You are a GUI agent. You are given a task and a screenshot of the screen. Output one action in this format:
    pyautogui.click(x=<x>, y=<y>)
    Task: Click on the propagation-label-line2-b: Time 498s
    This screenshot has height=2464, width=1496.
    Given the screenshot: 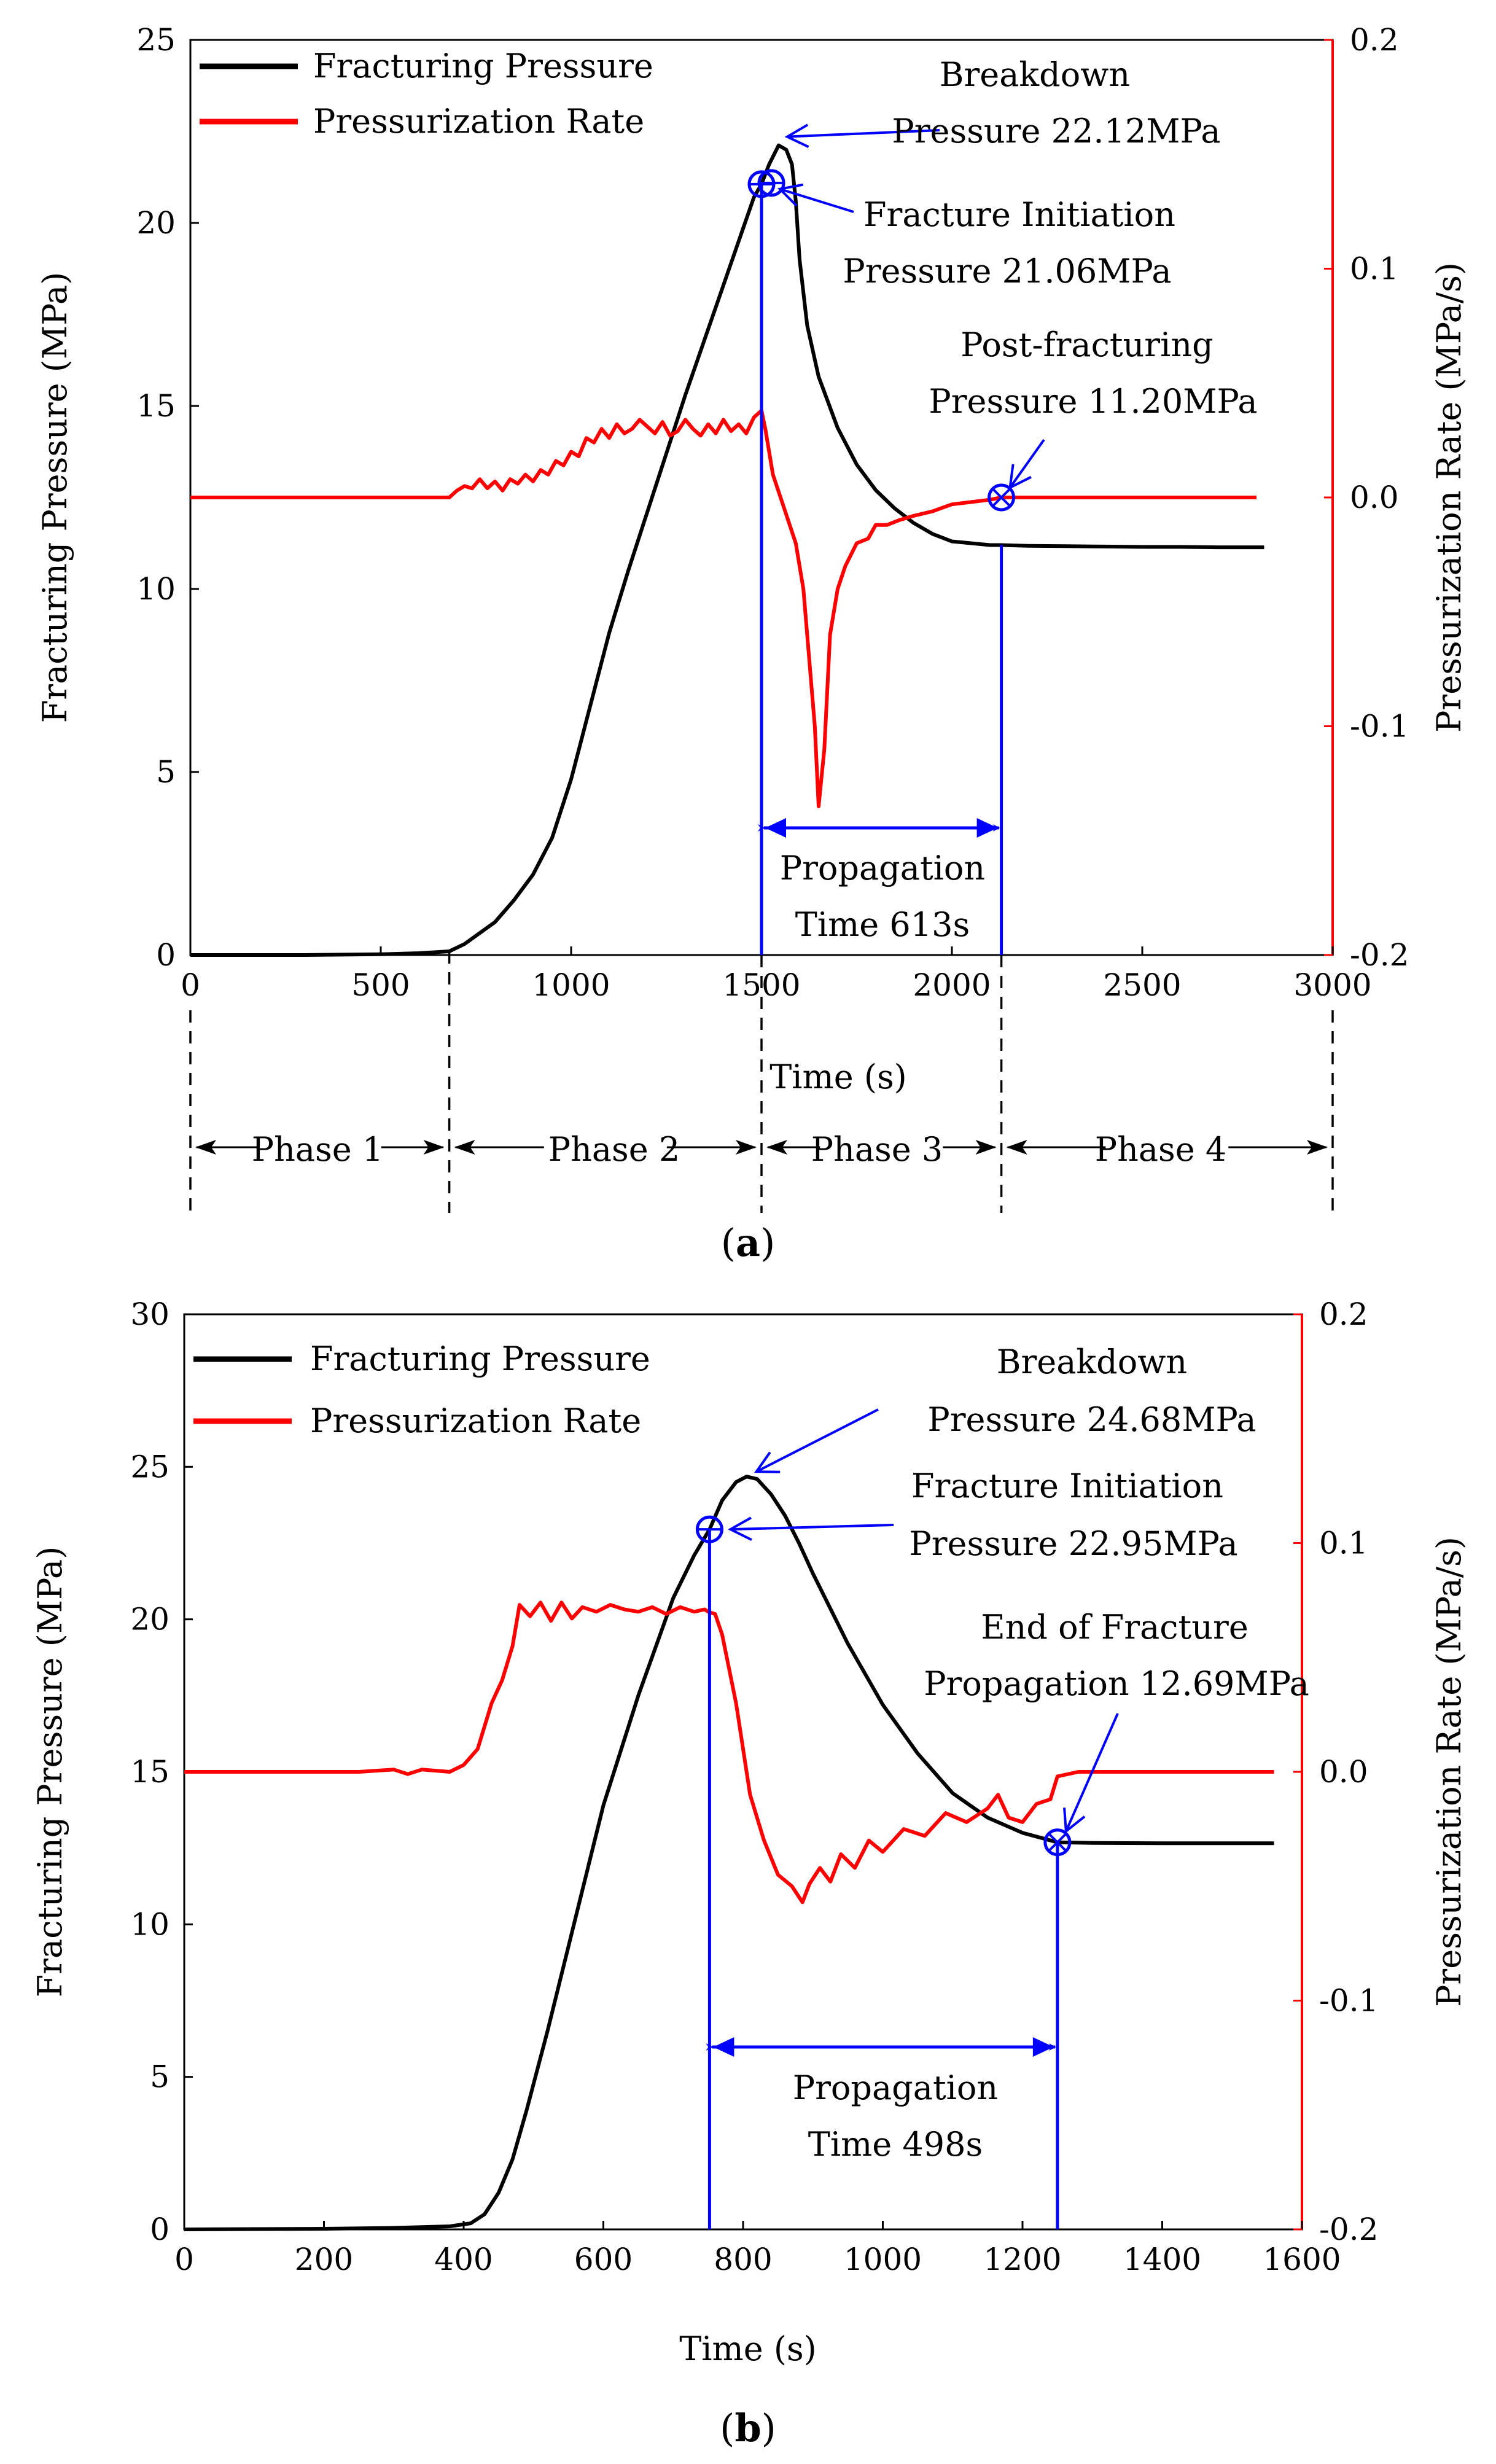 What is the action you would take?
    pyautogui.click(x=896, y=2144)
    